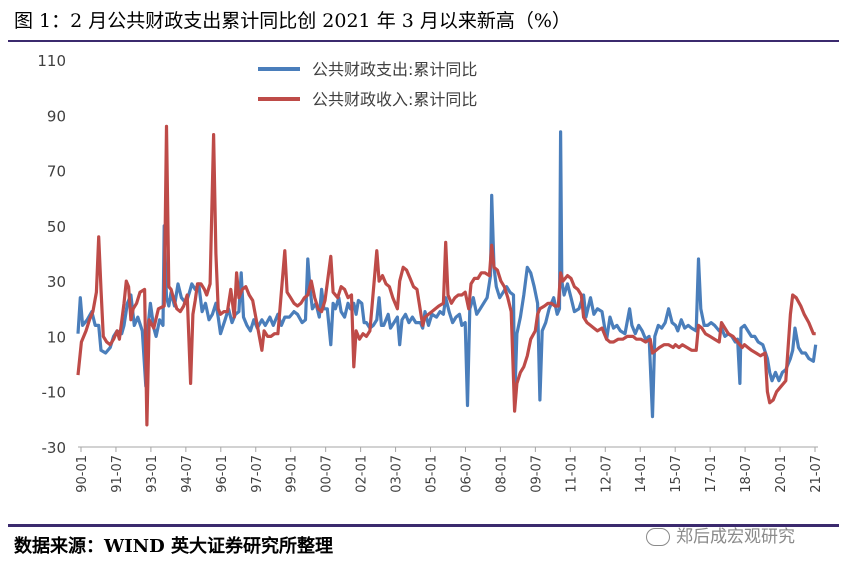 The width and height of the screenshot is (847, 564). Describe the element at coordinates (257, 474) in the screenshot. I see `x-tick-label: 97-07` at that location.